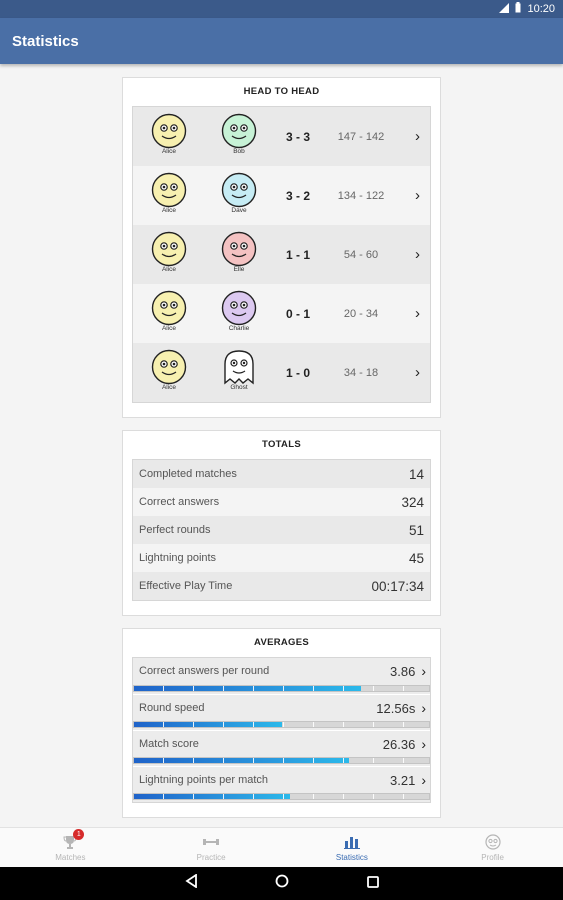 The image size is (563, 900). Describe the element at coordinates (518, 9) in the screenshot. I see `battery-icon` at that location.